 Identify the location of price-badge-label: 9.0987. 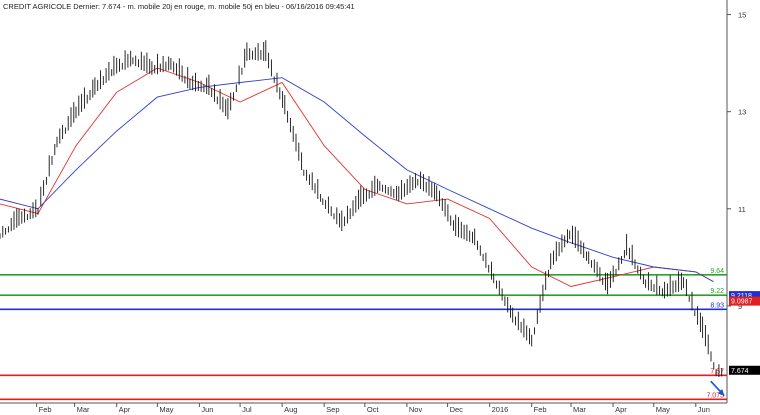
(742, 302).